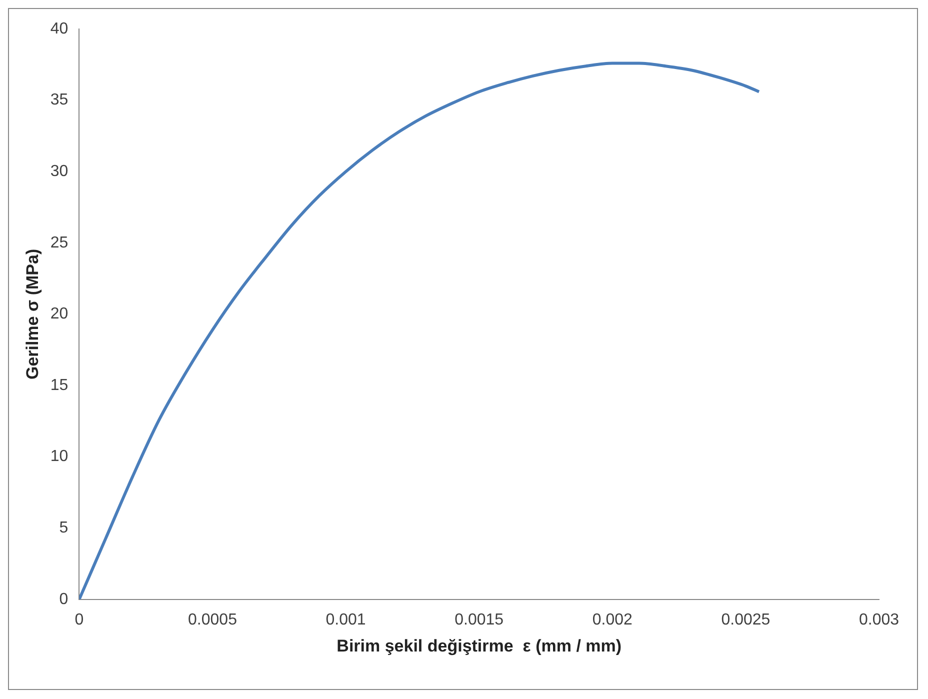 Image resolution: width=928 pixels, height=699 pixels. Describe the element at coordinates (32, 314) in the screenshot. I see `y-axis-title: Gerilme σ (MPa)` at that location.